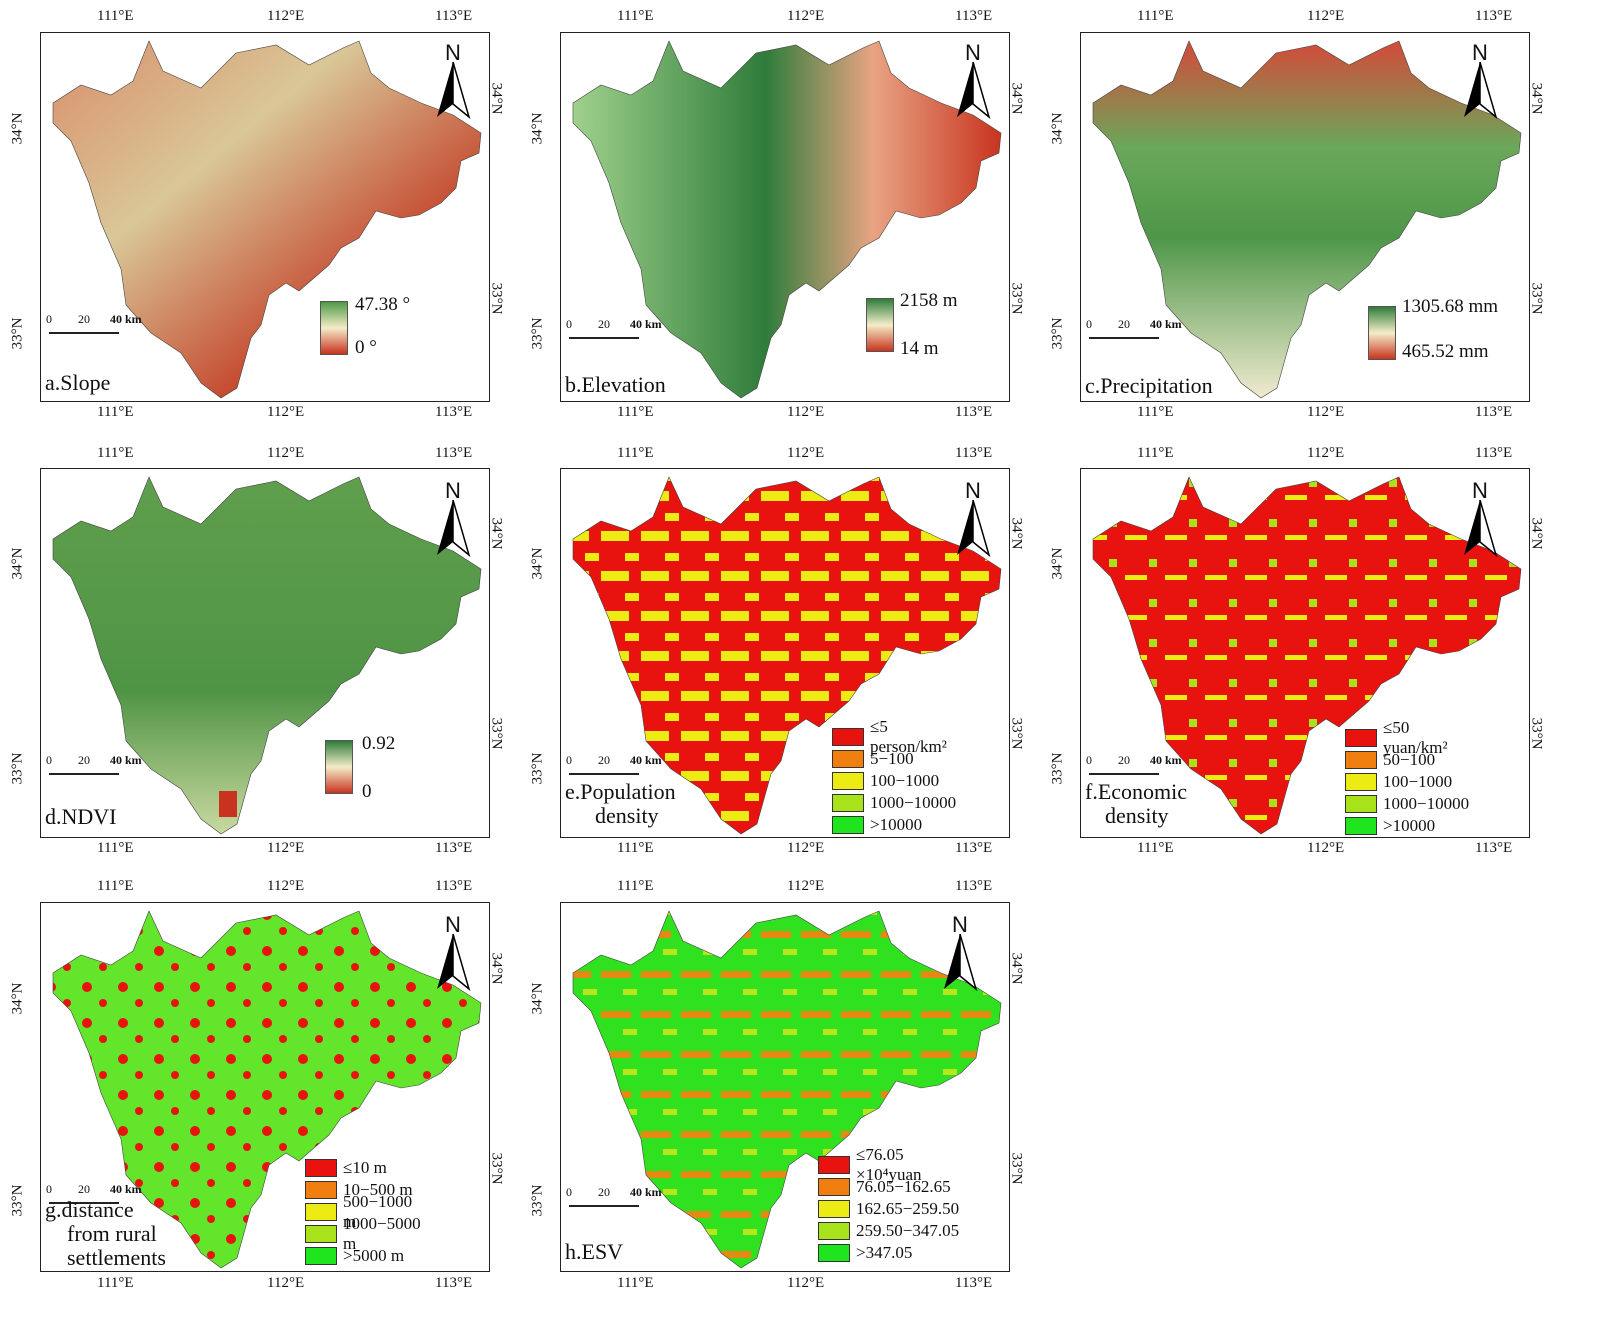 The image size is (1602, 1331). I want to click on panel-title: f.Economic density, so click(1136, 804).